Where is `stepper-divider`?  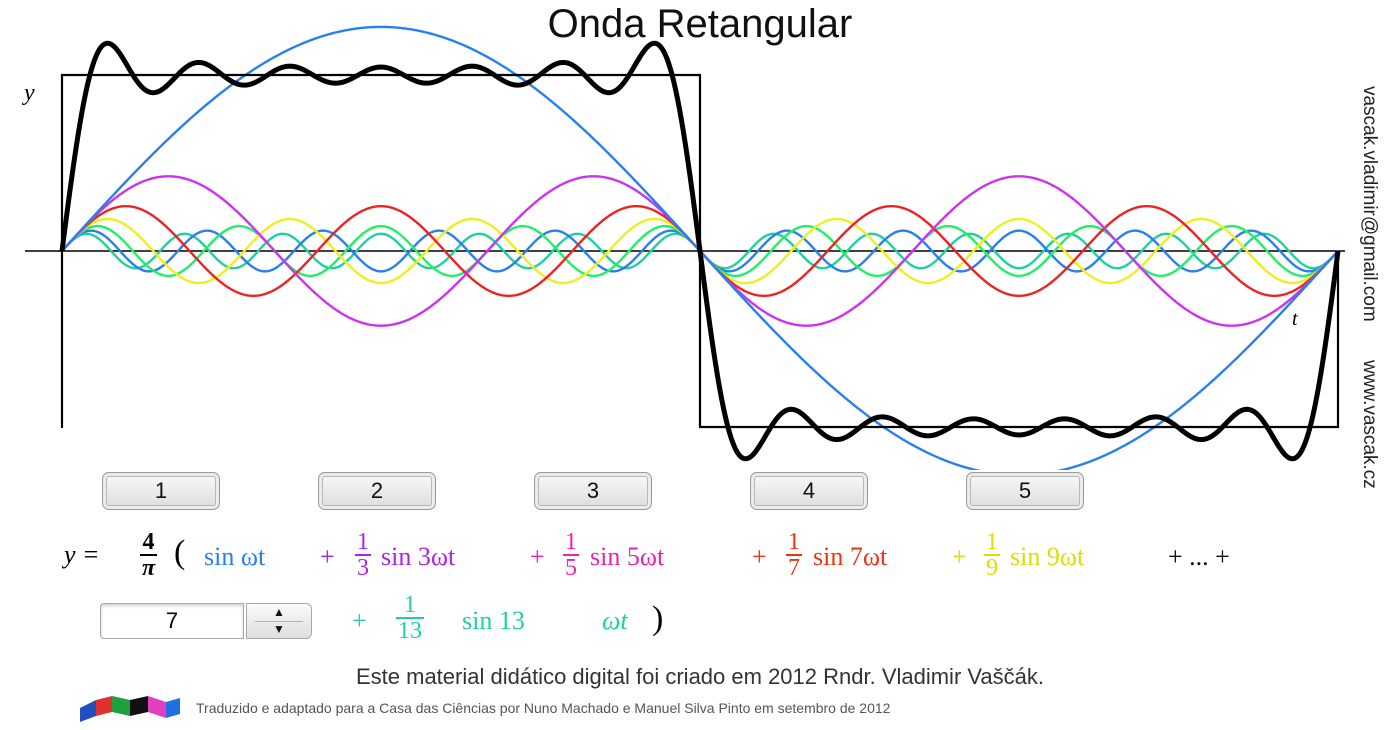 stepper-divider is located at coordinates (279, 621).